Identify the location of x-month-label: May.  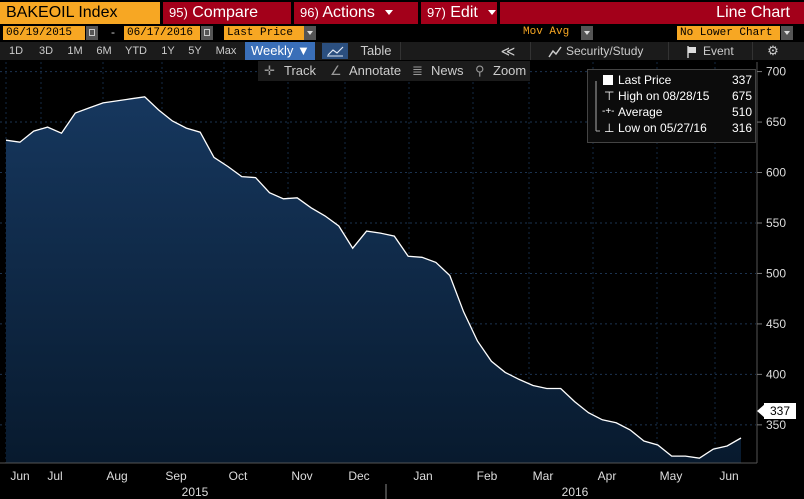
(671, 476).